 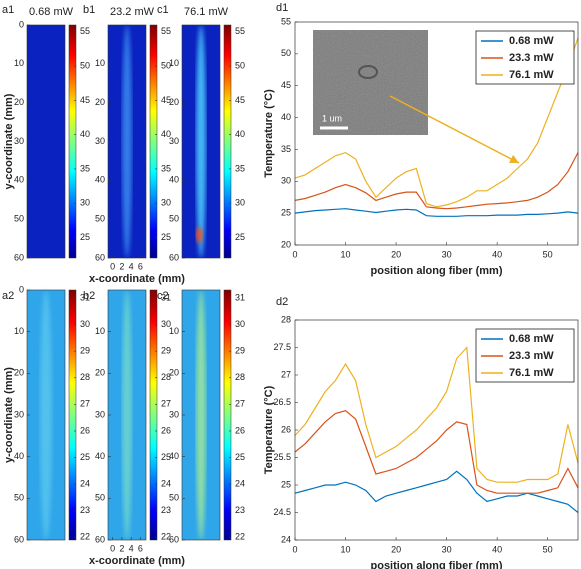 I want to click on panel-label: c2, so click(x=163, y=296).